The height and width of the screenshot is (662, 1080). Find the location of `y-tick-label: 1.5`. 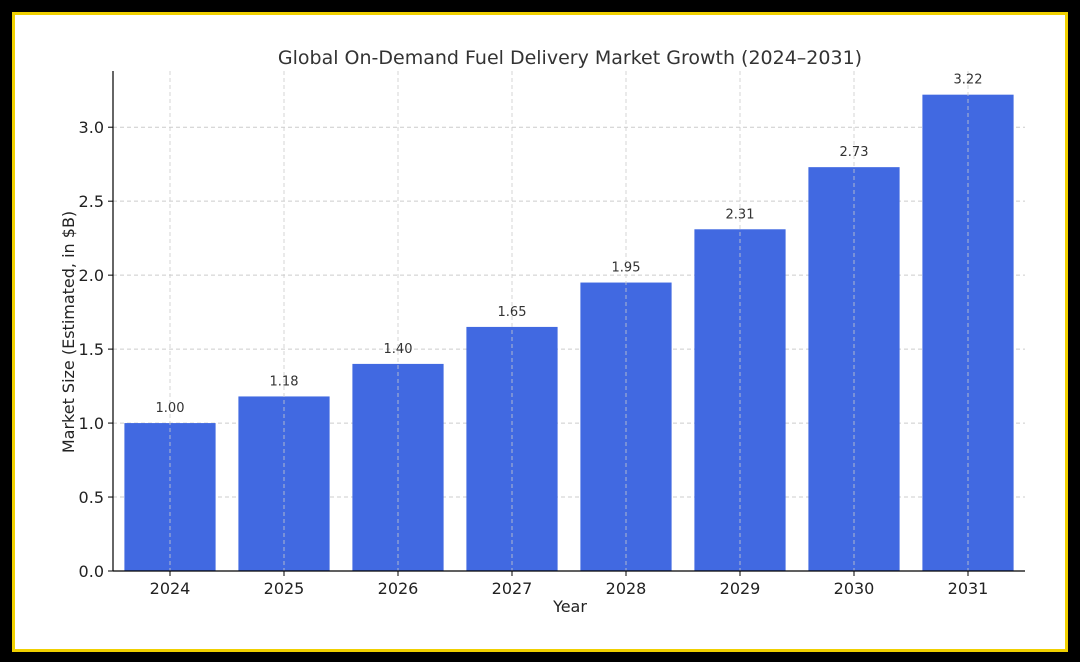

y-tick-label: 1.5 is located at coordinates (91, 349).